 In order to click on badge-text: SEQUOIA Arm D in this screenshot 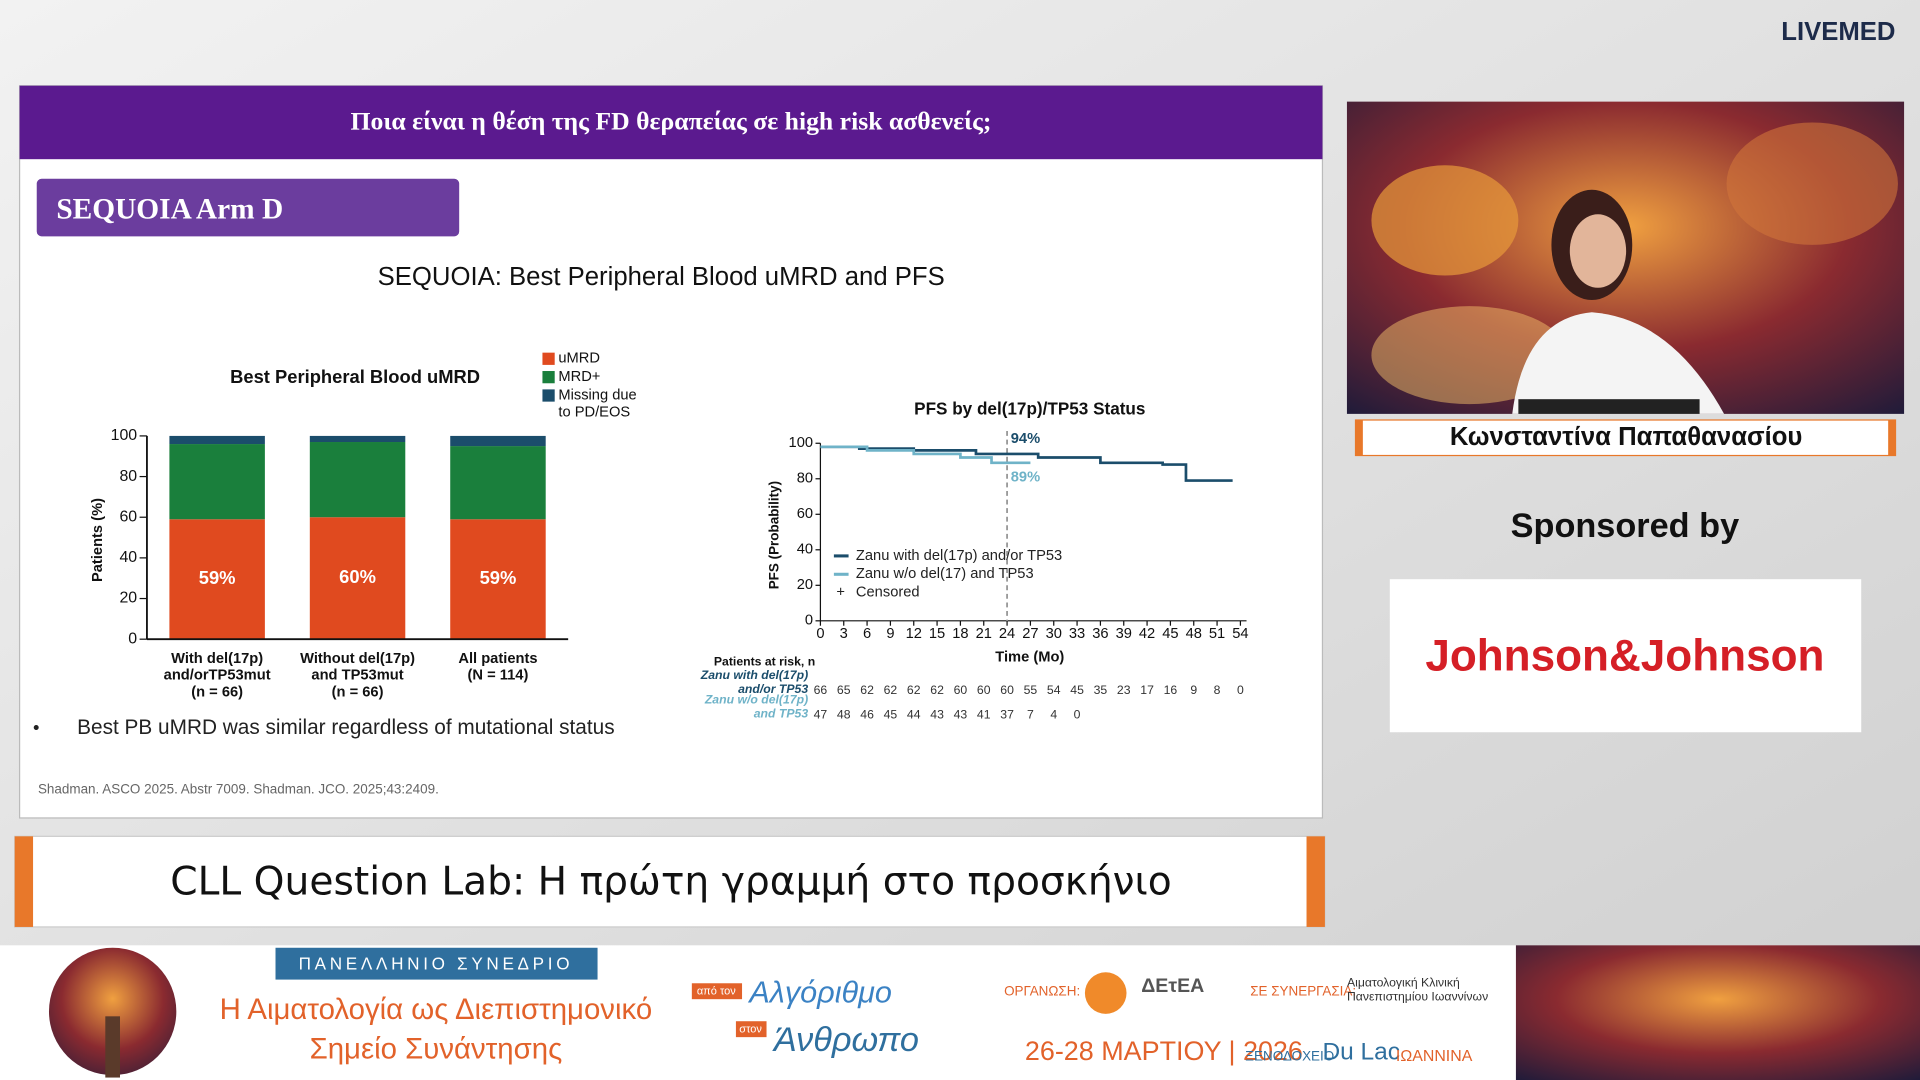, I will do `click(169, 210)`.